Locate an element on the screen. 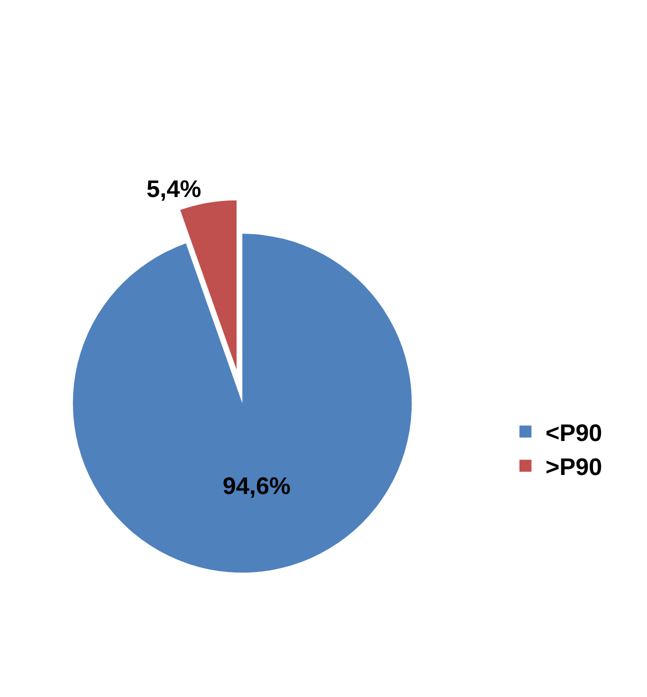  data-label: 94,6% is located at coordinates (256, 486).